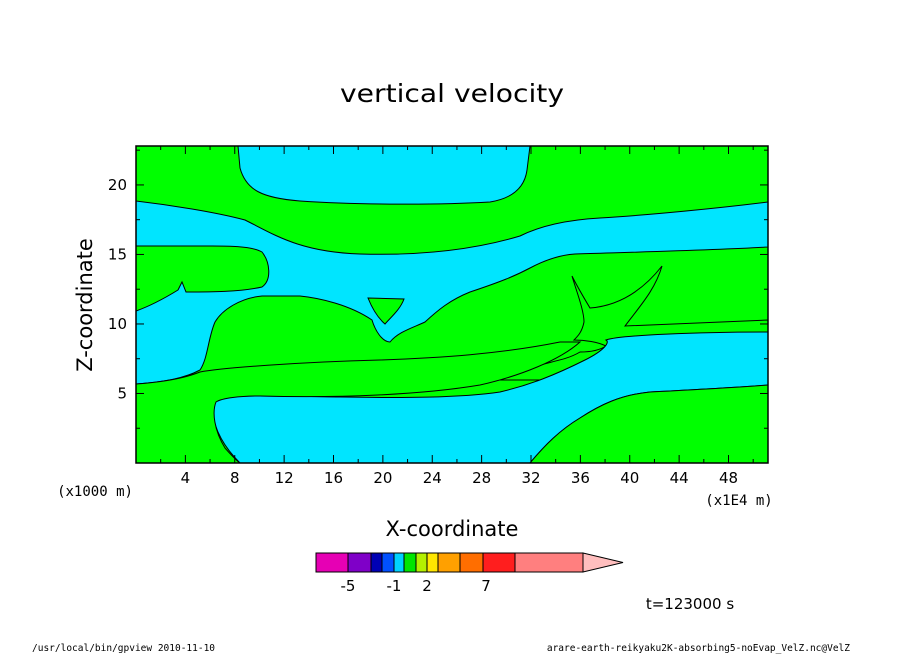 This screenshot has width=904, height=654. Describe the element at coordinates (481, 478) in the screenshot. I see `x-tick-label: 28` at that location.